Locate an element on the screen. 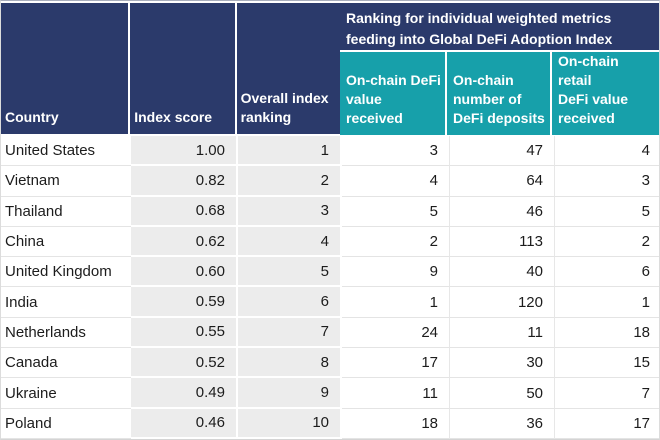 The height and width of the screenshot is (440, 660). index-score-cell: 0.46 is located at coordinates (184, 423).